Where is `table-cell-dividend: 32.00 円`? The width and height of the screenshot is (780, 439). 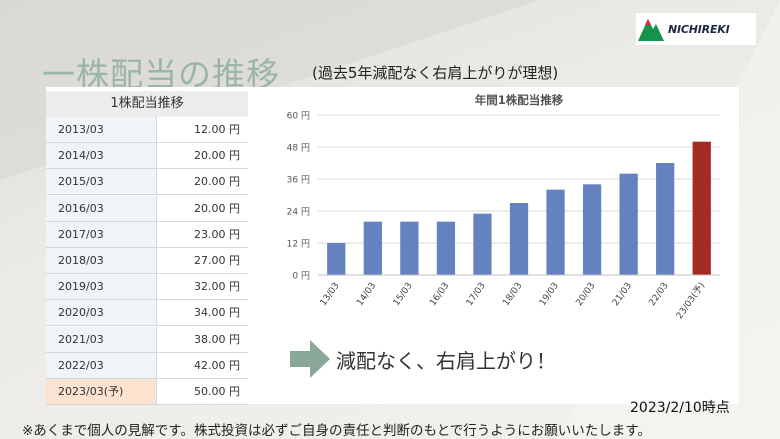 table-cell-dividend: 32.00 円 is located at coordinates (217, 287).